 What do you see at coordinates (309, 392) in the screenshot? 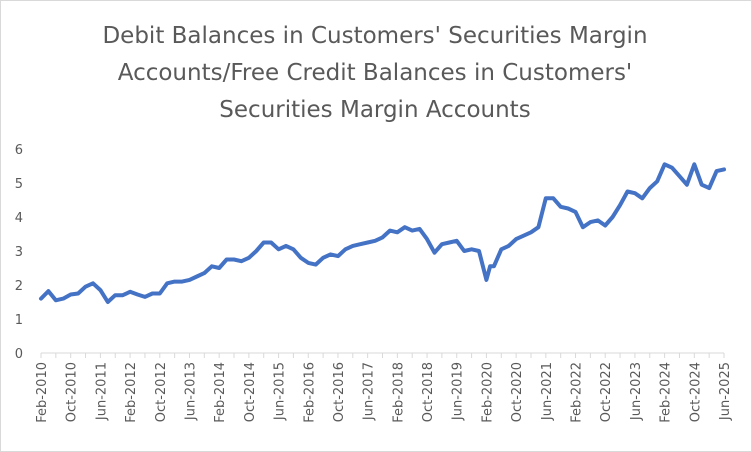
I see `x-tick-label: Feb-2016` at bounding box center [309, 392].